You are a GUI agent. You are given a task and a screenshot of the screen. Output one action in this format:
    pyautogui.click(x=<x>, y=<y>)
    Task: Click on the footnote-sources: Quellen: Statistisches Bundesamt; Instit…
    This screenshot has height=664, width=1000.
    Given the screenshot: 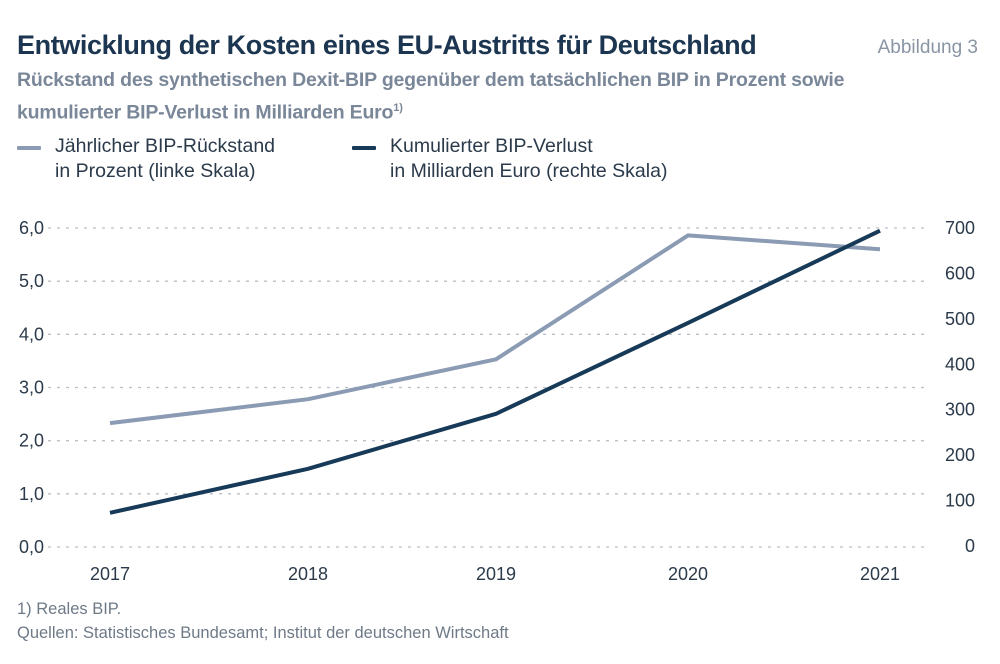 What is the action you would take?
    pyautogui.click(x=263, y=633)
    